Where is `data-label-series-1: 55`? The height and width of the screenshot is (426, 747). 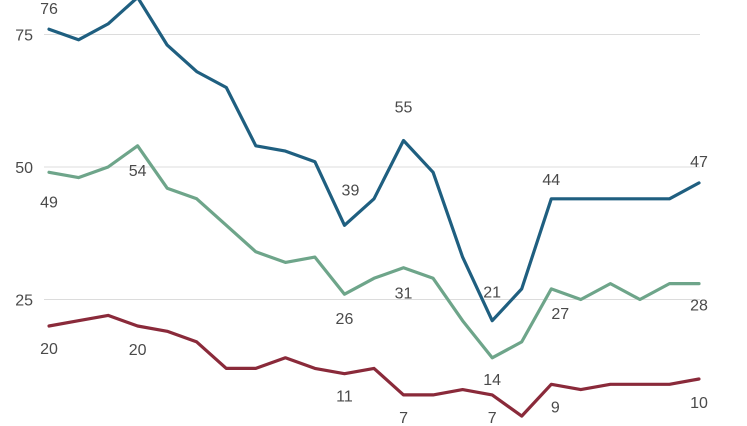 data-label-series-1: 55 is located at coordinates (404, 108).